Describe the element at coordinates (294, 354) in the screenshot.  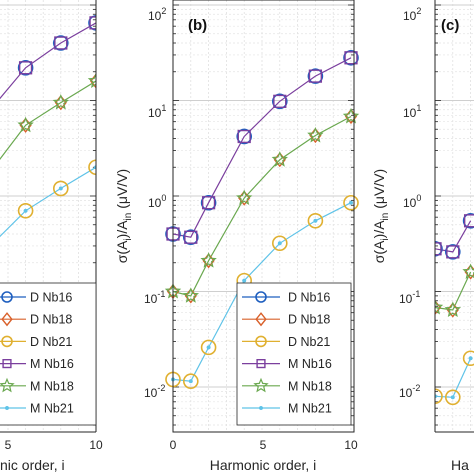
I see `legend-b: D Nb16 D Nb18 D Nb21 M Nb16 M Nb18 M Nb21` at that location.